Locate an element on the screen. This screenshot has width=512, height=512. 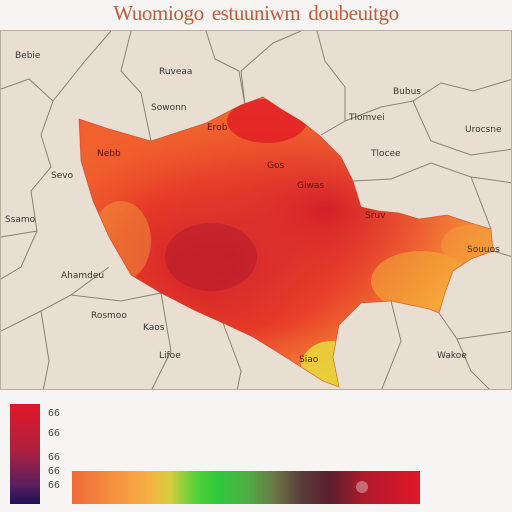
legend-horizontal-scale is located at coordinates (246, 487).